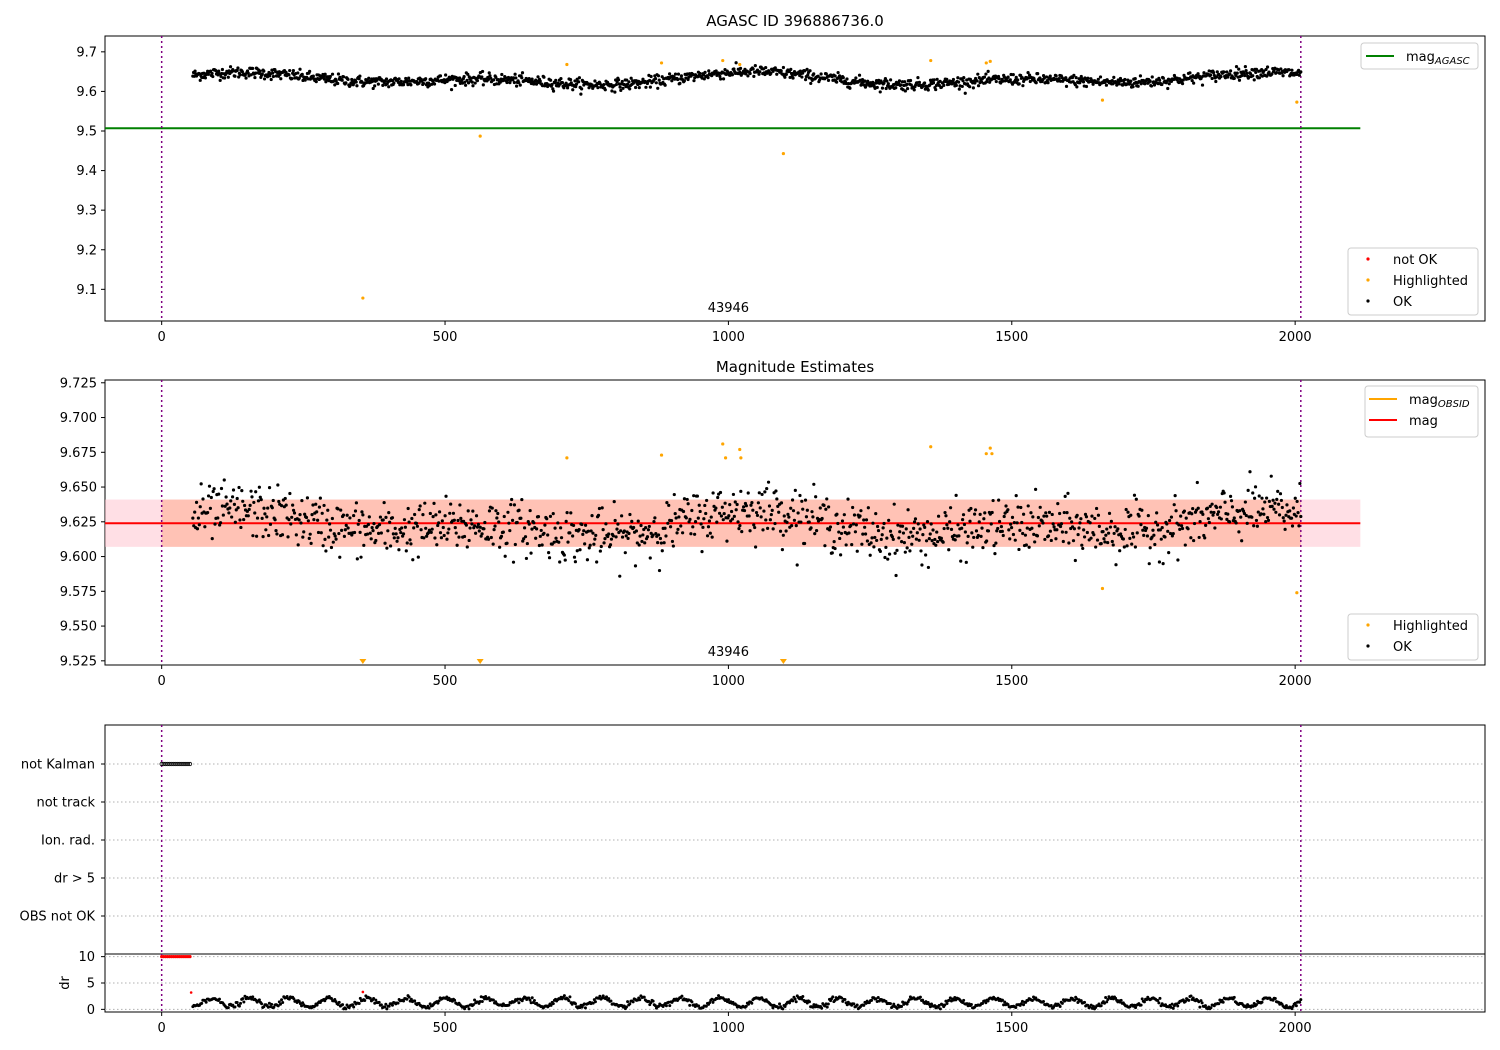 The height and width of the screenshot is (1050, 1500). What do you see at coordinates (1102, 100) in the screenshot?
I see `highlighted-point` at bounding box center [1102, 100].